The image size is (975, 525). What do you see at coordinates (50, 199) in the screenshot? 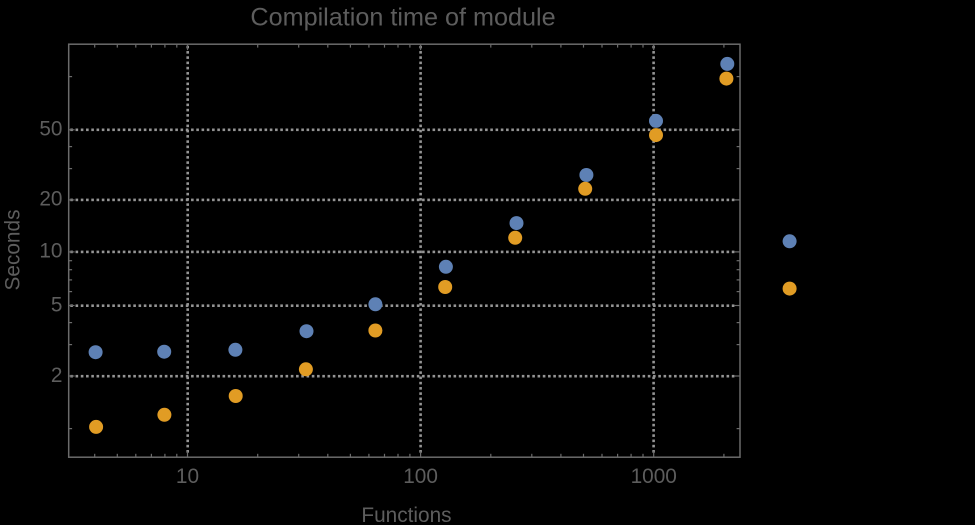
I see `svg-text: 20` at bounding box center [50, 199].